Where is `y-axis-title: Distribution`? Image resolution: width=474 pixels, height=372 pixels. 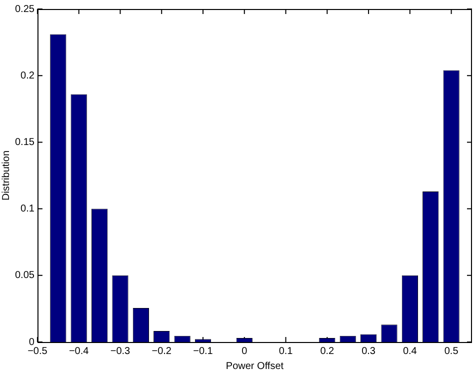
y-axis-title: Distribution is located at coordinates (6, 175).